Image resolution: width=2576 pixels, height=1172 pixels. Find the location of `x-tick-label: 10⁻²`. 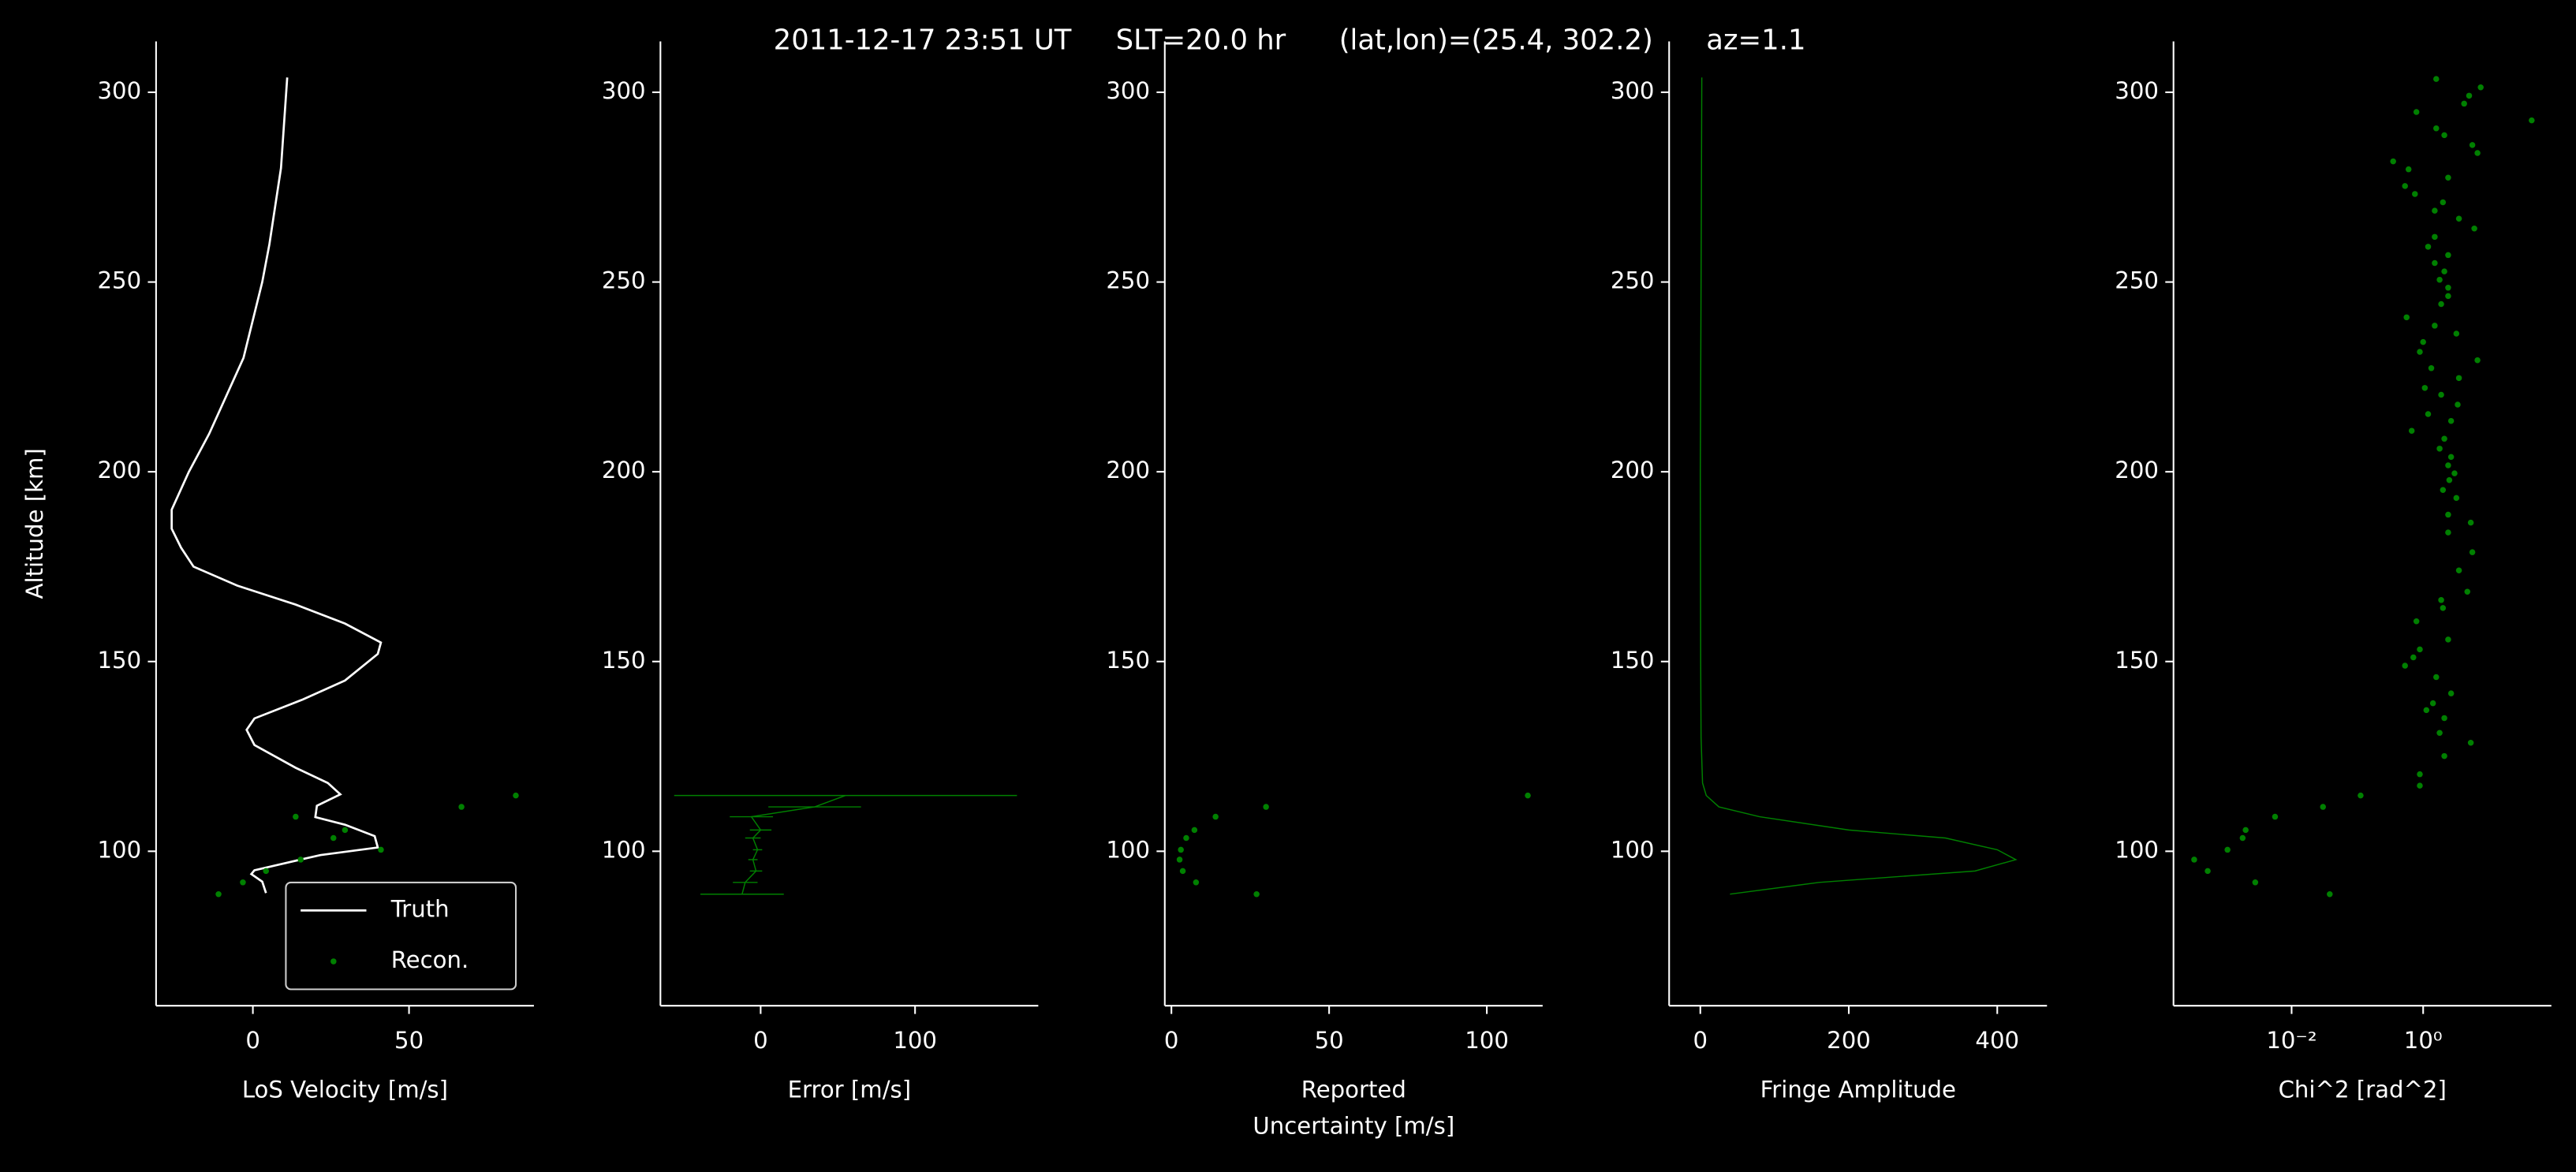

x-tick-label: 10⁻² is located at coordinates (2291, 1040).